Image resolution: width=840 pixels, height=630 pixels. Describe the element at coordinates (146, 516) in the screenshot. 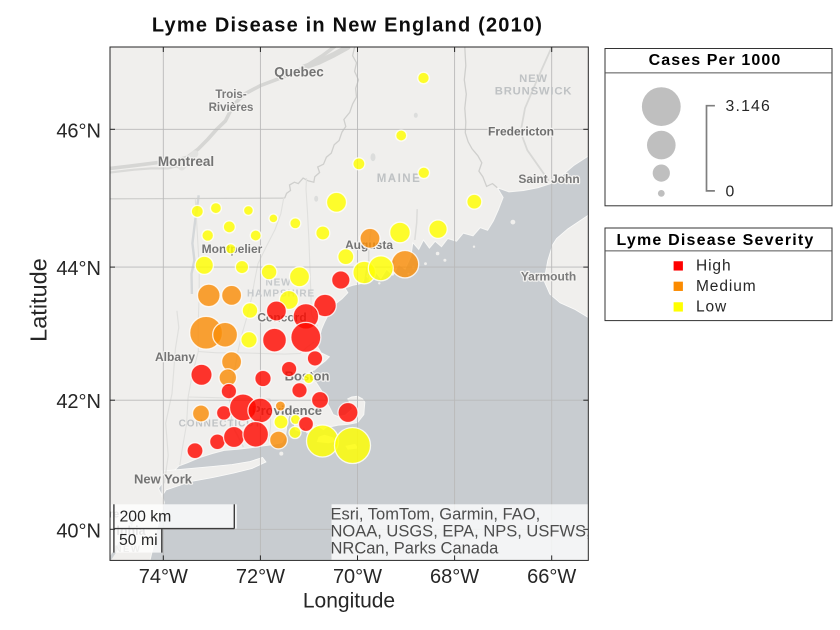

I see `svg-text: 200 km` at that location.